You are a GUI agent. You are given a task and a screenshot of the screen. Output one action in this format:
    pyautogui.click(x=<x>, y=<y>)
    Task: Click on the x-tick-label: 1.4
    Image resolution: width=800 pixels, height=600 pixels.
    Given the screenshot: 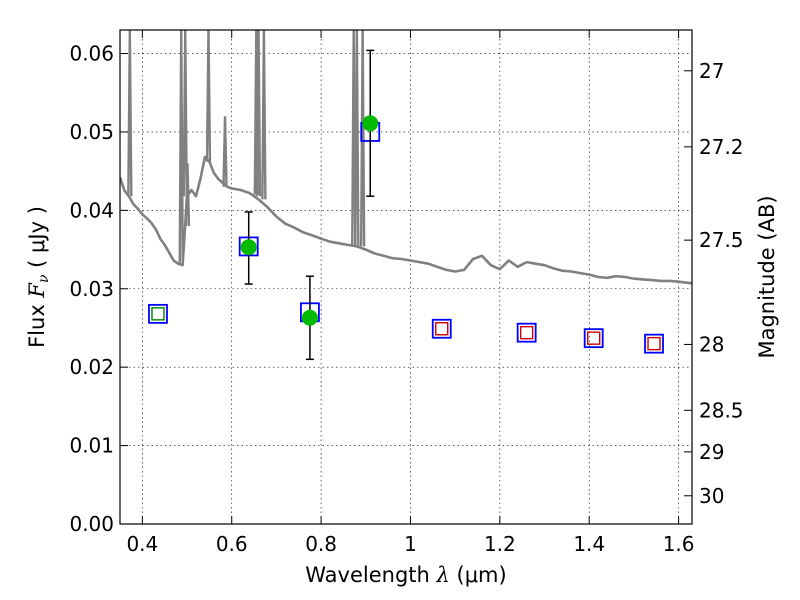 What is the action you would take?
    pyautogui.click(x=589, y=544)
    